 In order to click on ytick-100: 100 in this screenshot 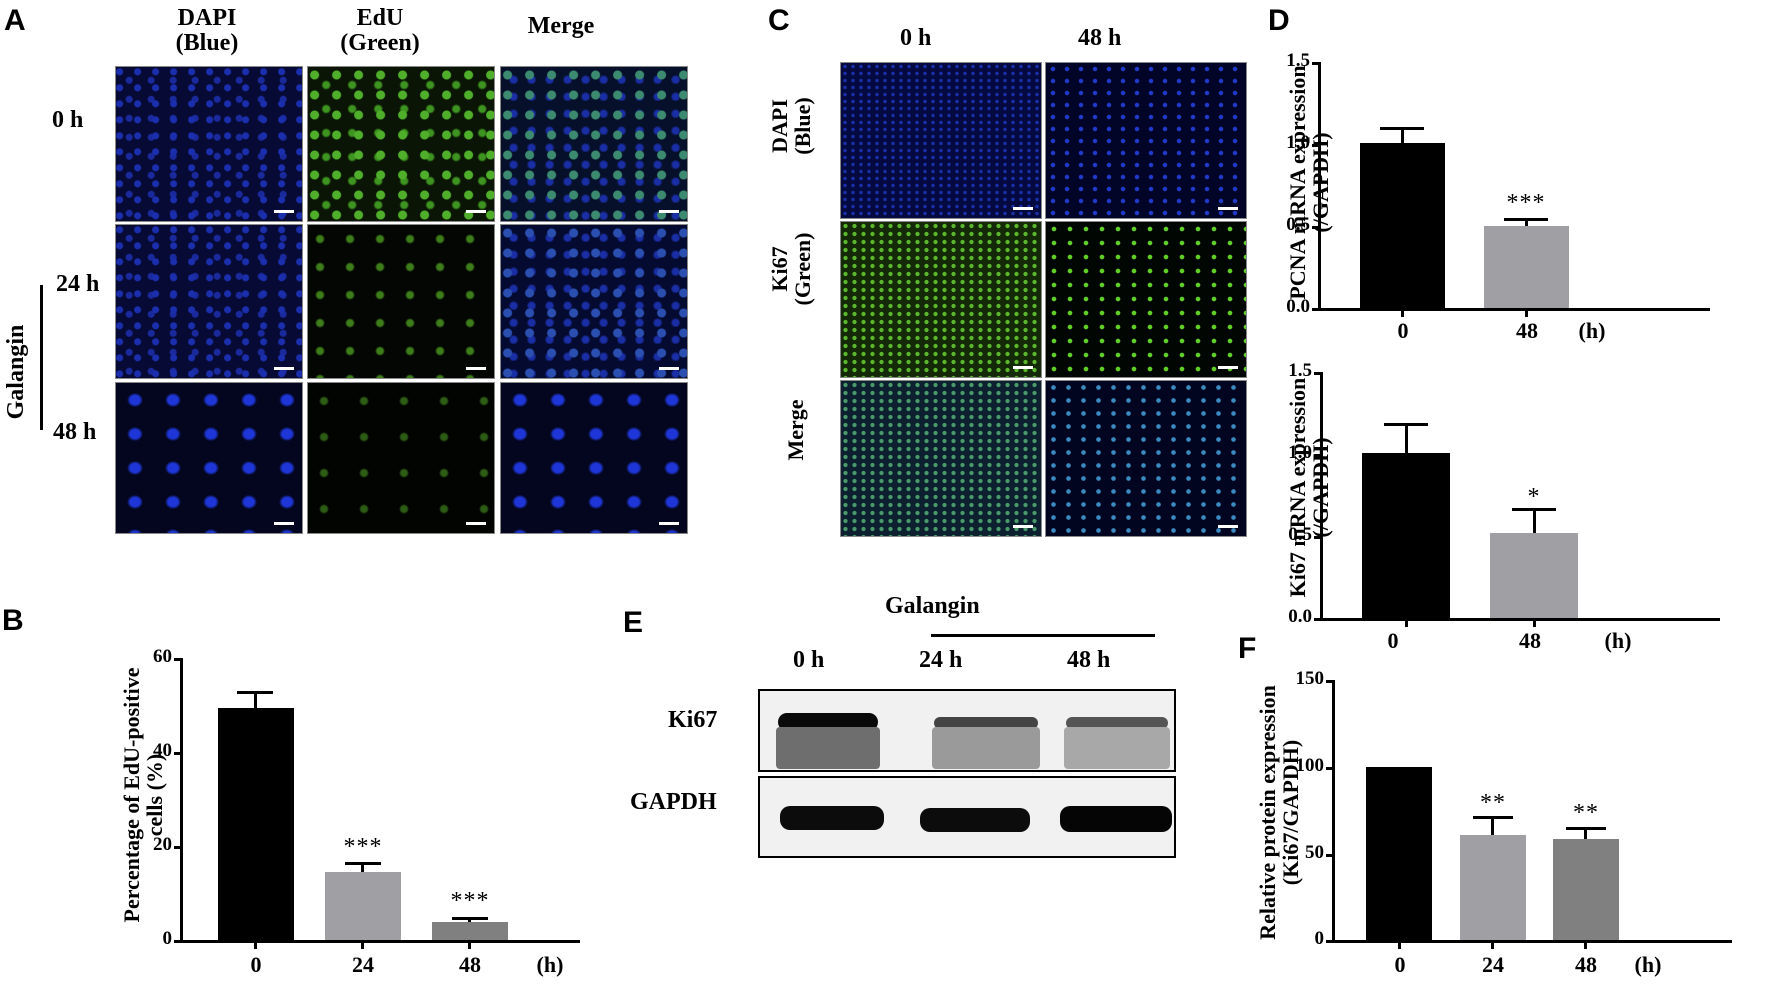, I will do `click(1310, 765)`.